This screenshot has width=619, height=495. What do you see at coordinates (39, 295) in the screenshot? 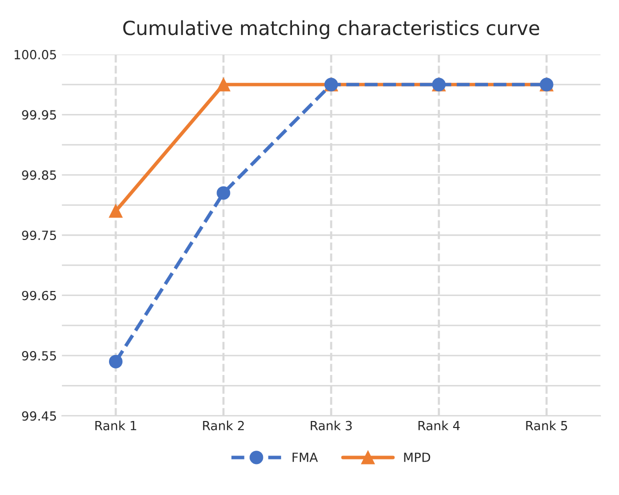
I see `y-tick-label: 99.65` at bounding box center [39, 295].